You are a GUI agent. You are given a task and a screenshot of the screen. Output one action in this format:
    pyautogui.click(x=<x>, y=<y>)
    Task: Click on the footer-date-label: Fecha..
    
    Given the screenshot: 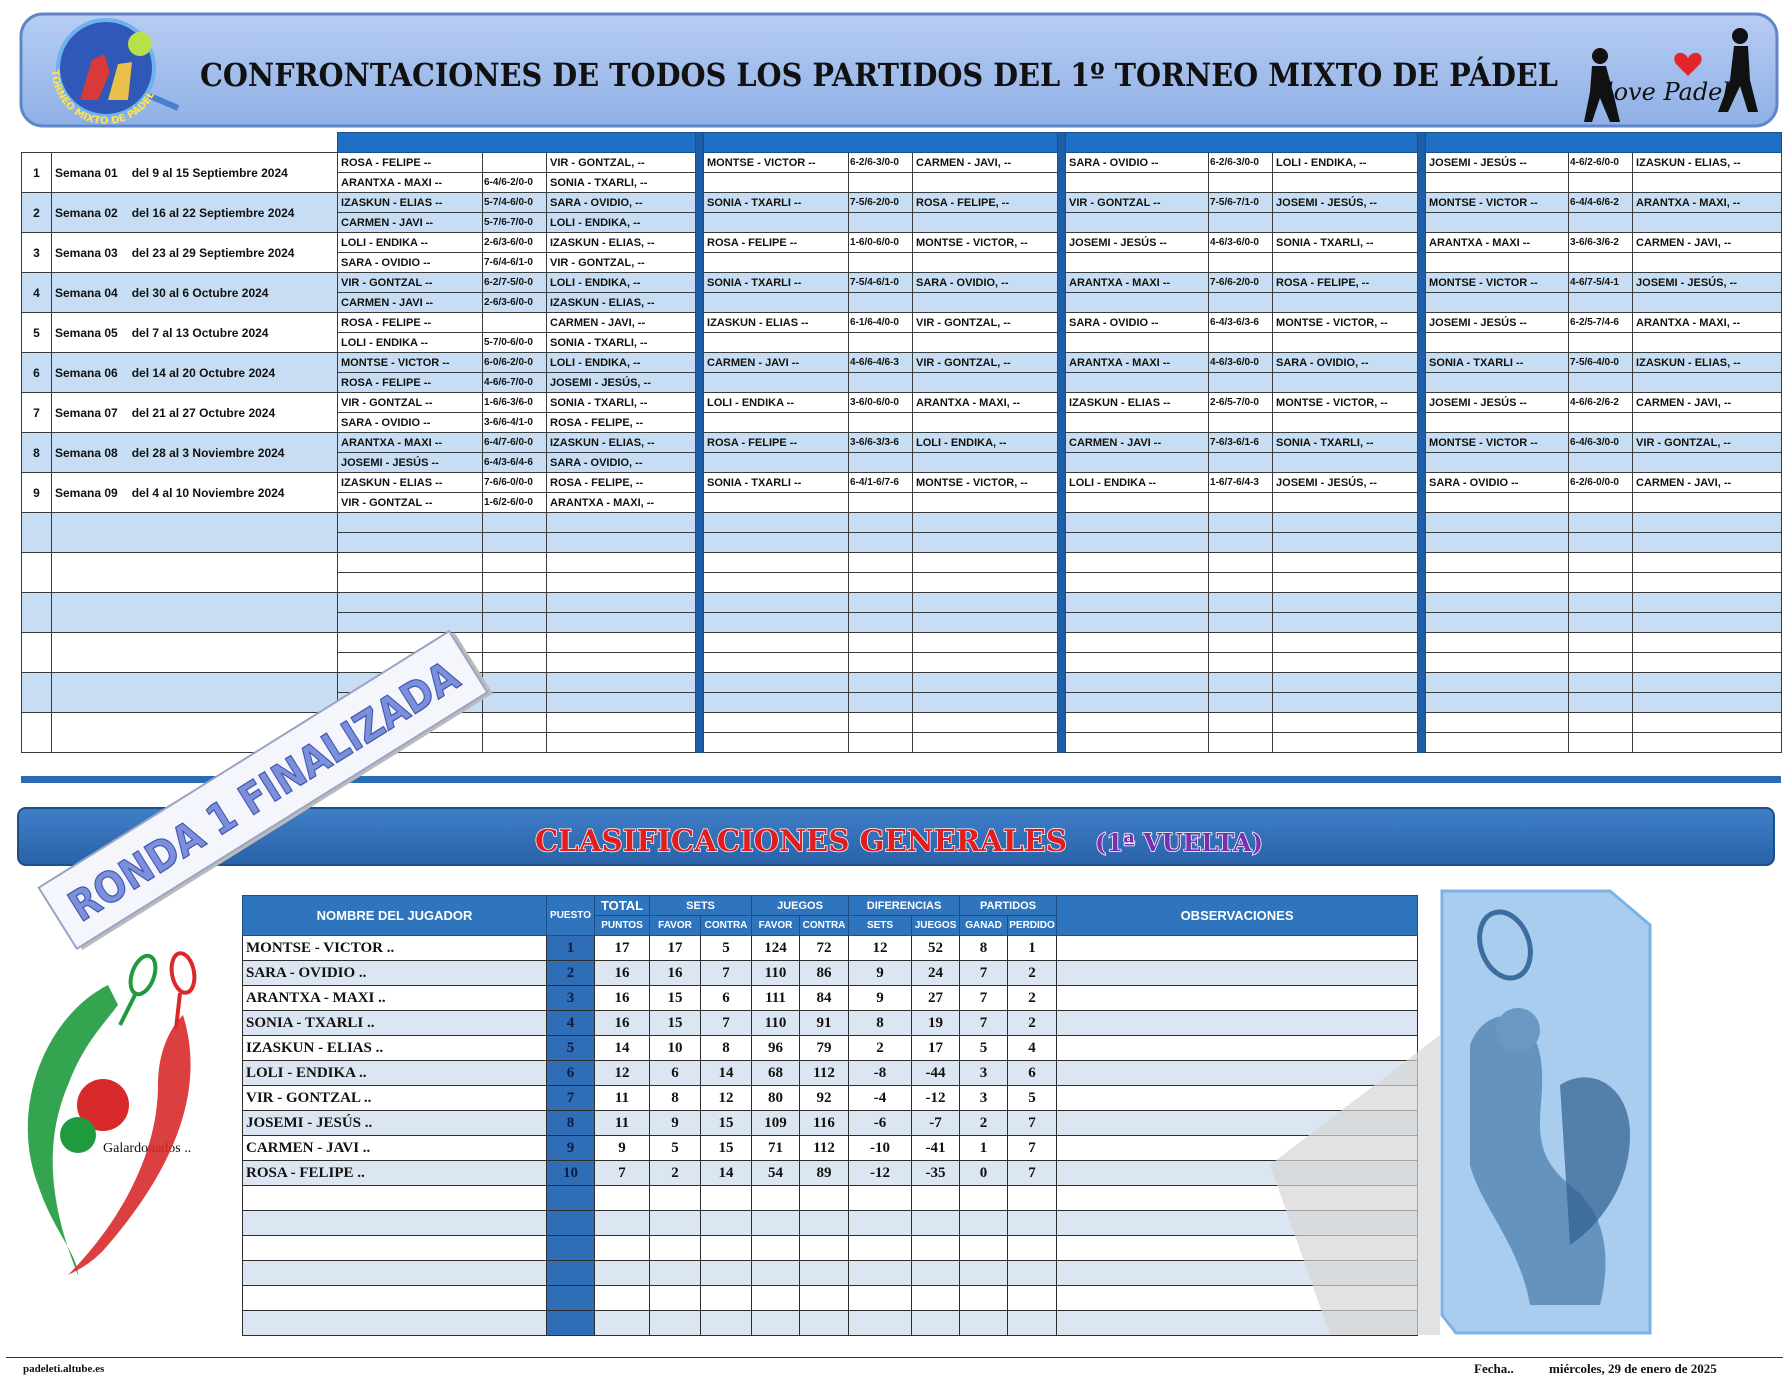 What is the action you would take?
    pyautogui.click(x=1494, y=1368)
    